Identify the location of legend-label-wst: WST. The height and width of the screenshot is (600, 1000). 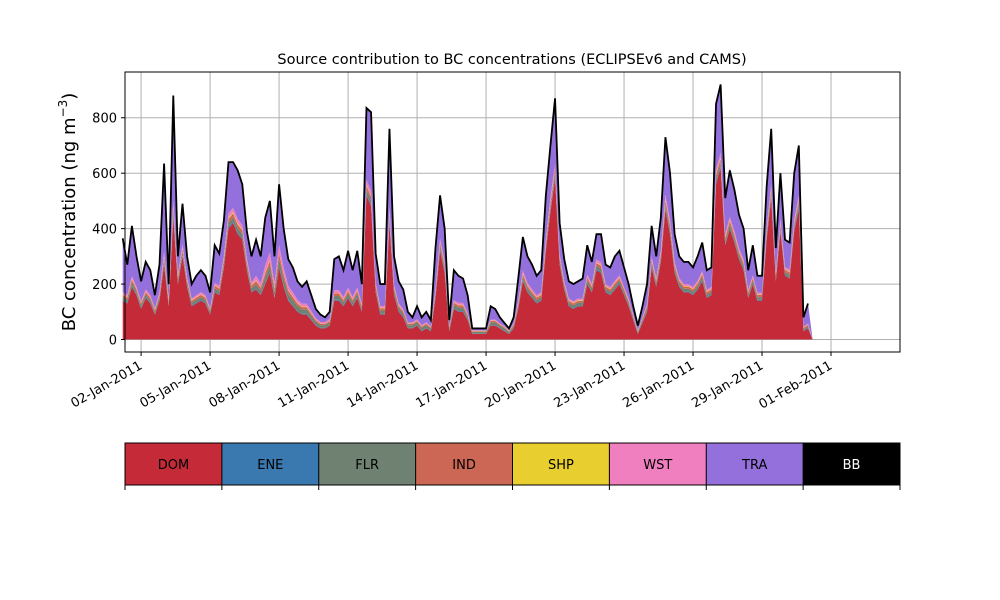
(657, 465).